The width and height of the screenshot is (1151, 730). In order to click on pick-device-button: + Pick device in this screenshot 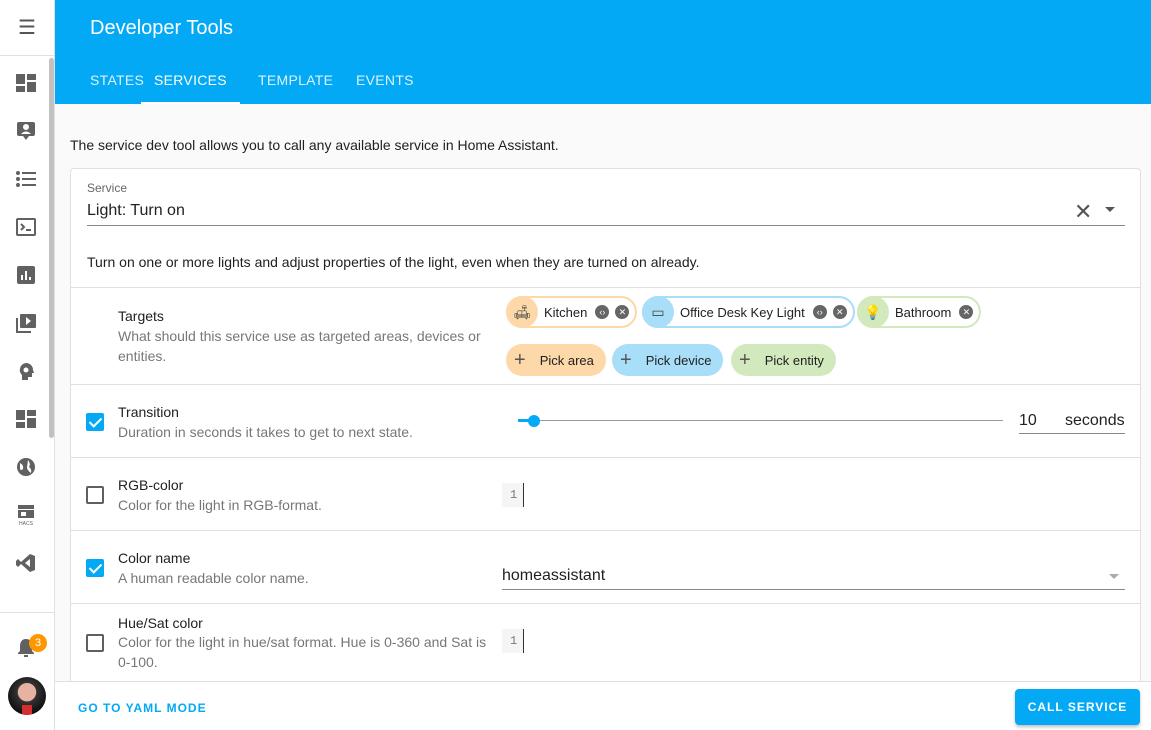, I will do `click(668, 360)`.